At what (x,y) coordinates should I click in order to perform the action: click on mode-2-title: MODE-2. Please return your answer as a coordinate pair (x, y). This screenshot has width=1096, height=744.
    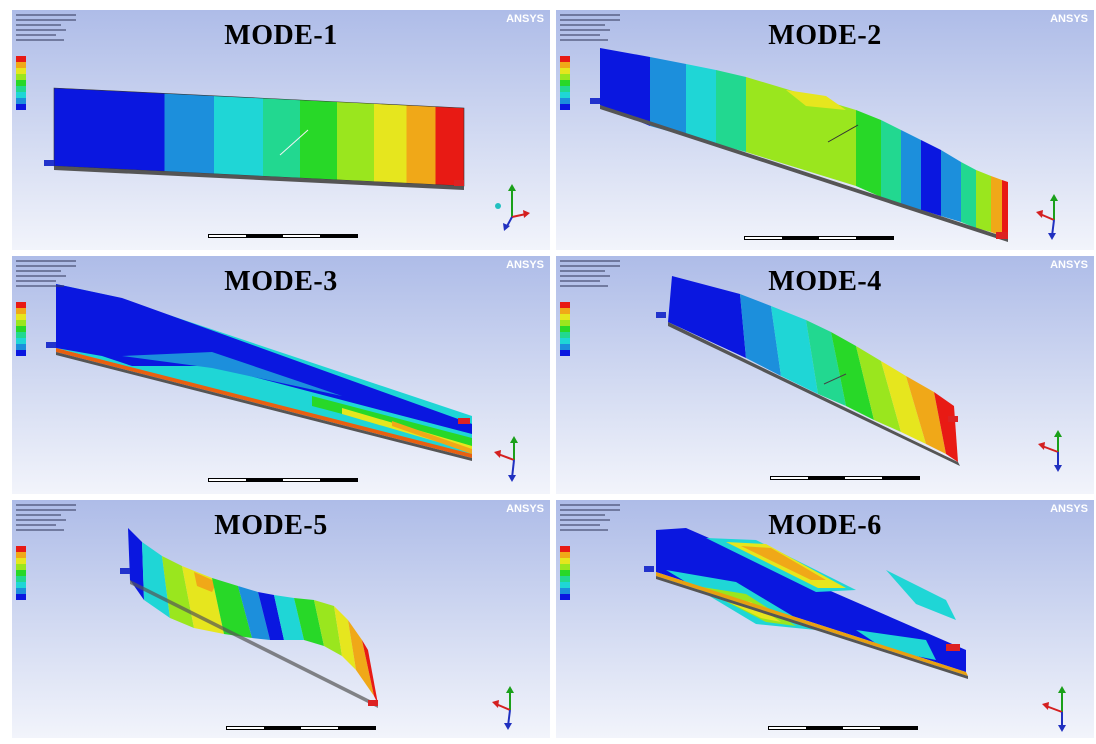
    Looking at the image, I should click on (825, 35).